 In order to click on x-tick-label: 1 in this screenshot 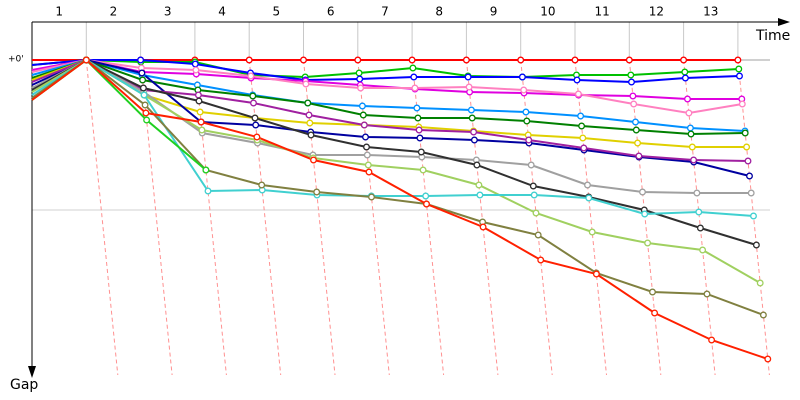, I will do `click(59, 12)`.